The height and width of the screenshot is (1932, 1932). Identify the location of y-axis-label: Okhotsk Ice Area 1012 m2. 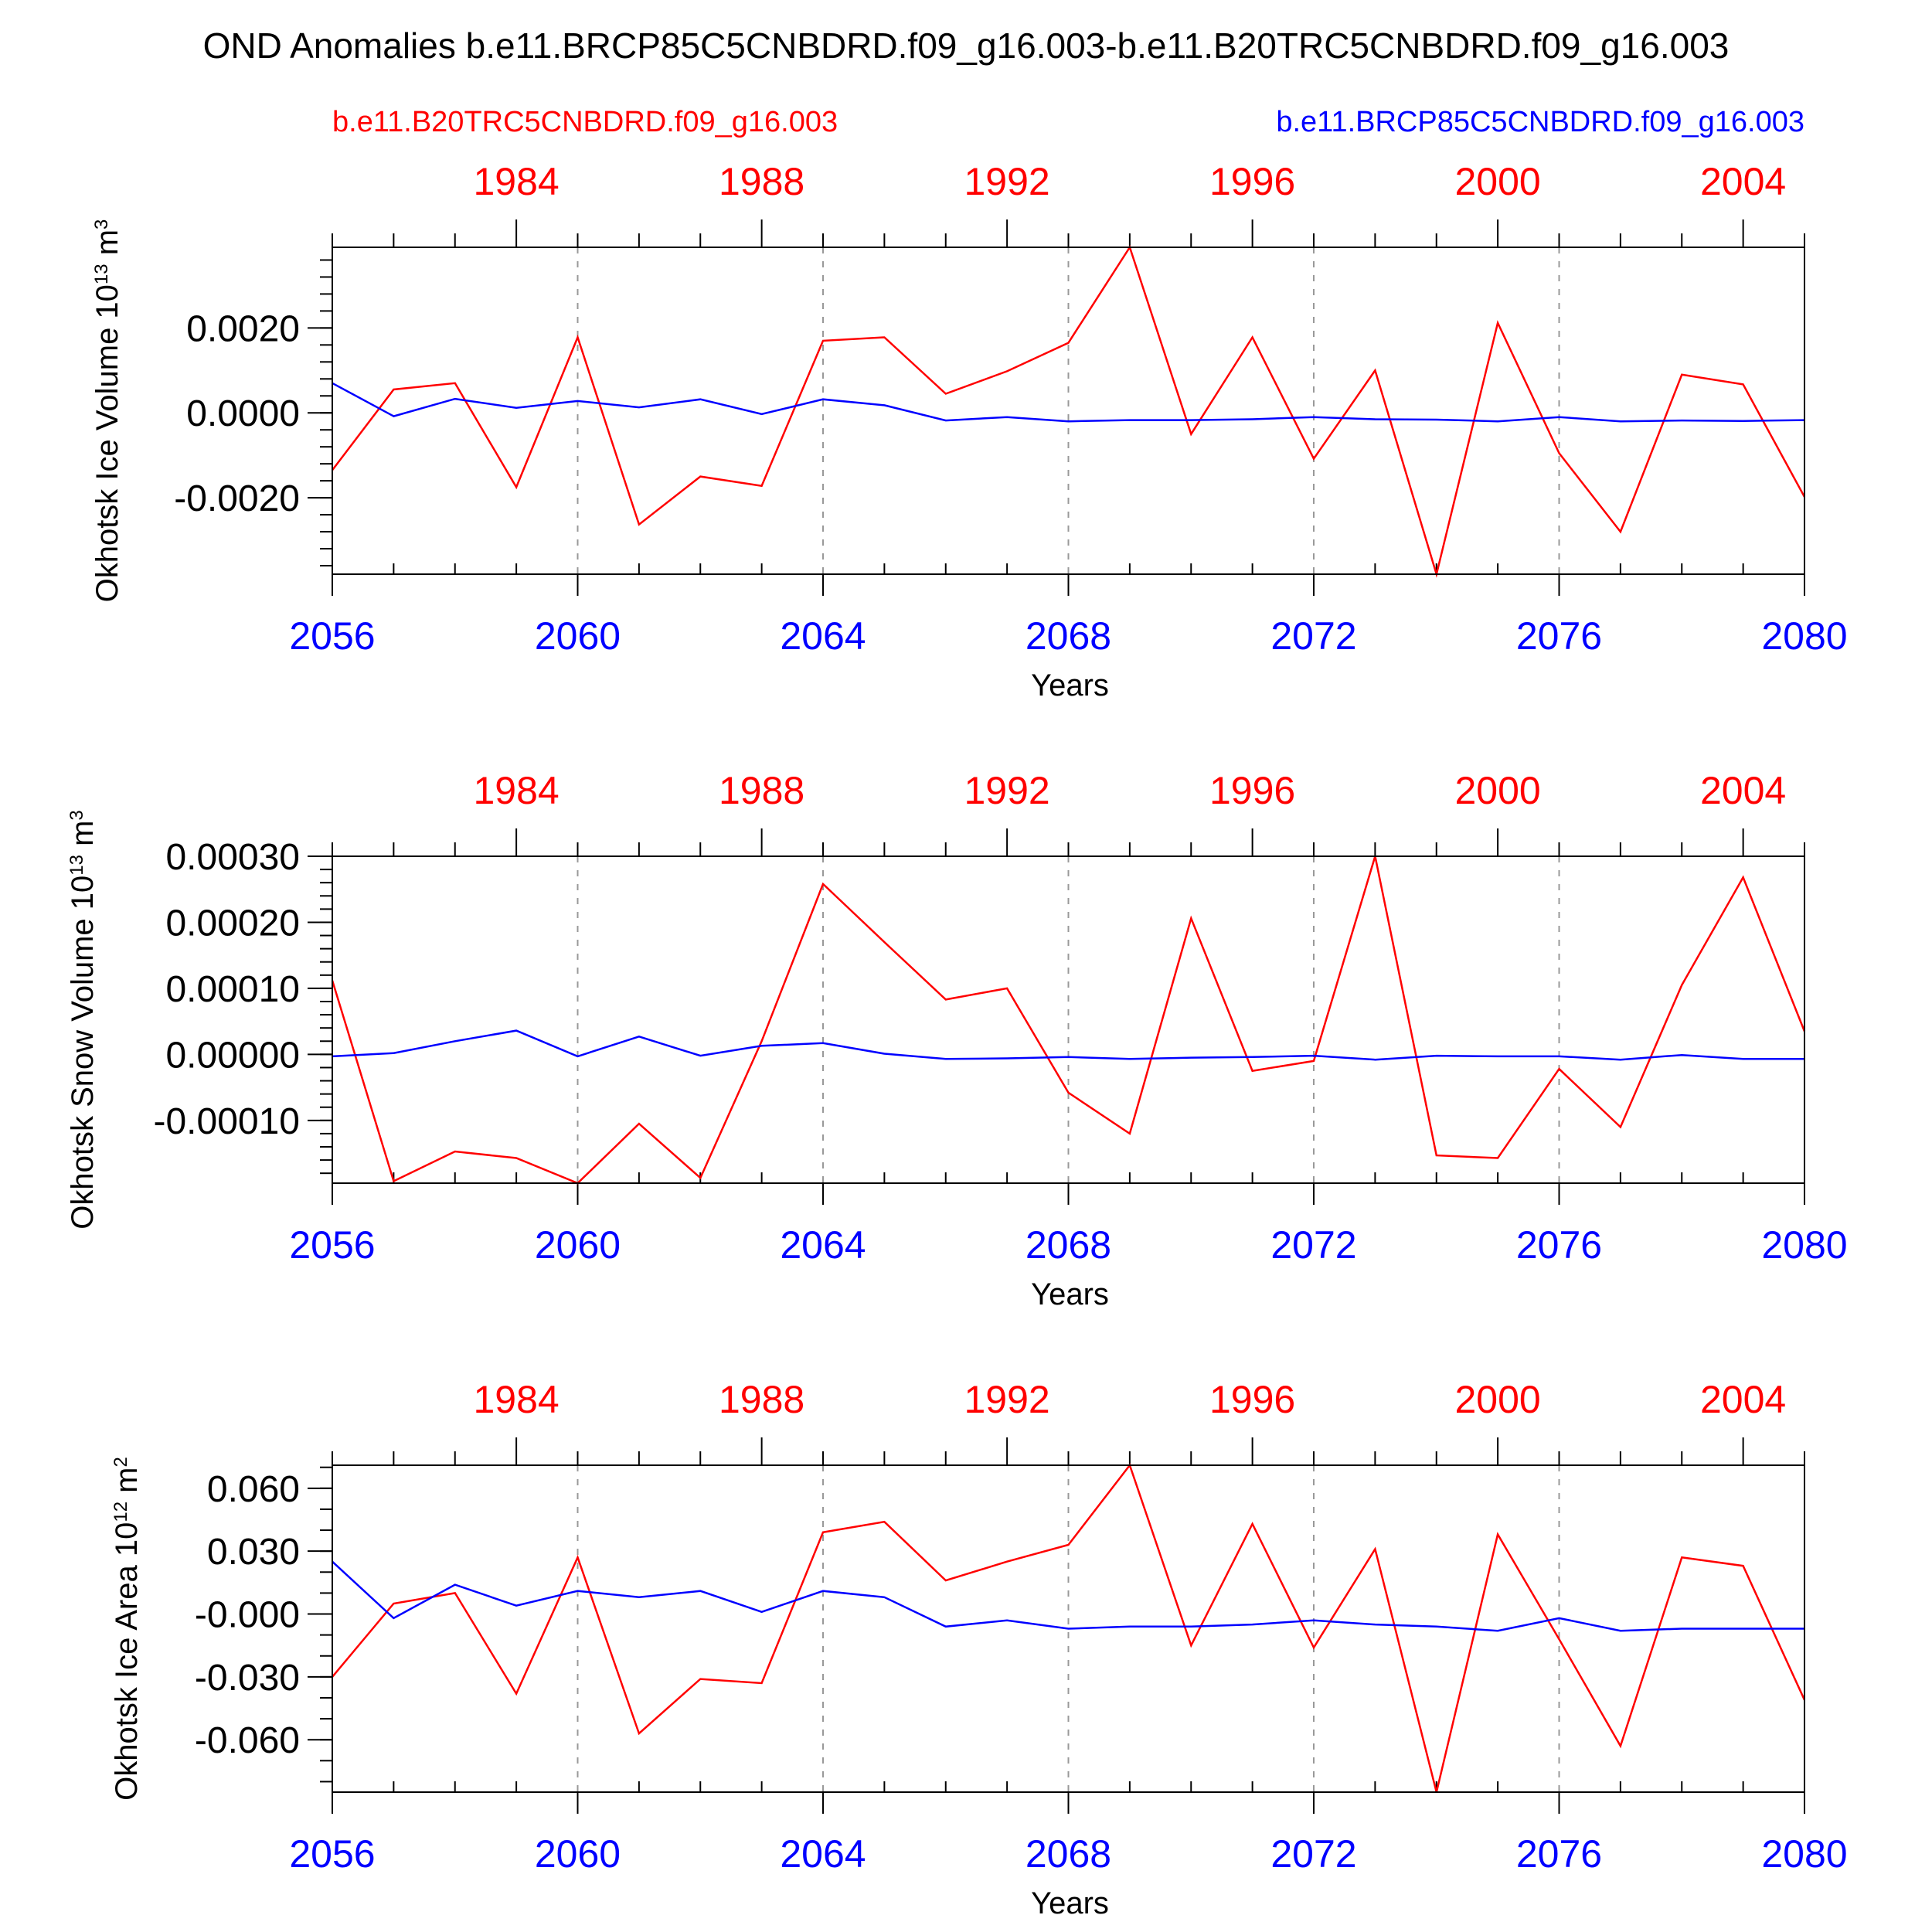
(127, 1629).